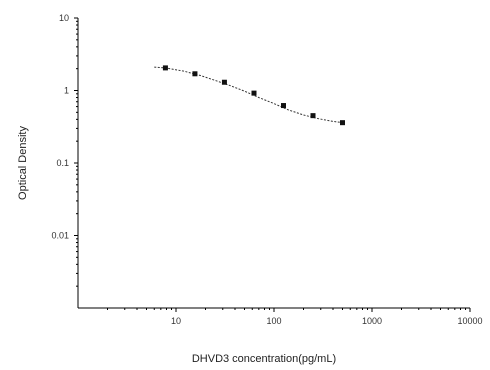 The height and width of the screenshot is (370, 490). What do you see at coordinates (62, 163) in the screenshot?
I see `y-tick-label: 0.1` at bounding box center [62, 163].